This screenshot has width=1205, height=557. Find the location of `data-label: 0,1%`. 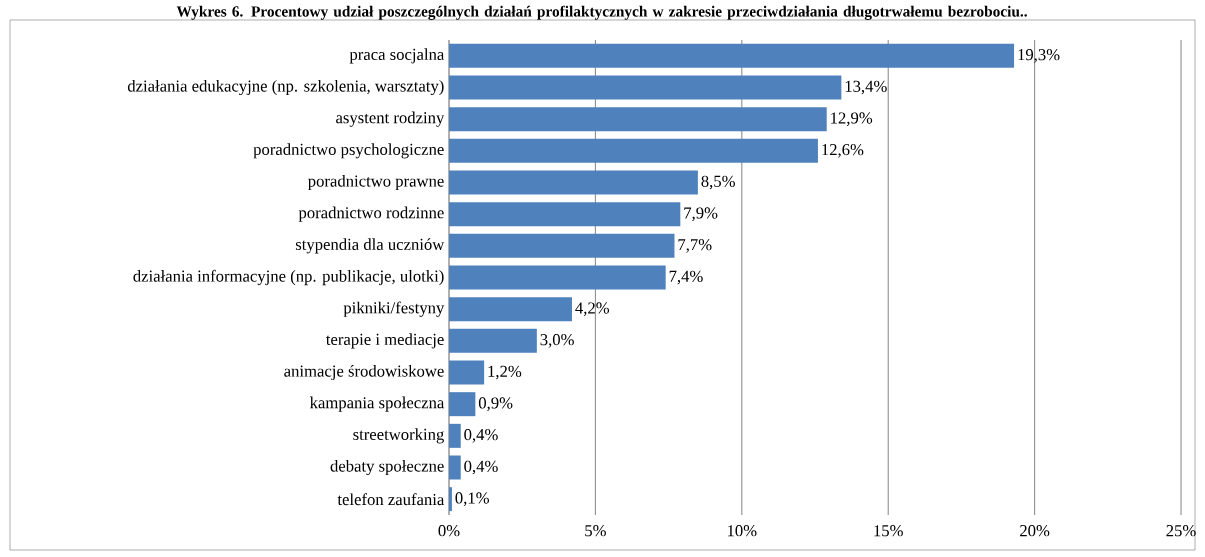

data-label: 0,1% is located at coordinates (472, 499).